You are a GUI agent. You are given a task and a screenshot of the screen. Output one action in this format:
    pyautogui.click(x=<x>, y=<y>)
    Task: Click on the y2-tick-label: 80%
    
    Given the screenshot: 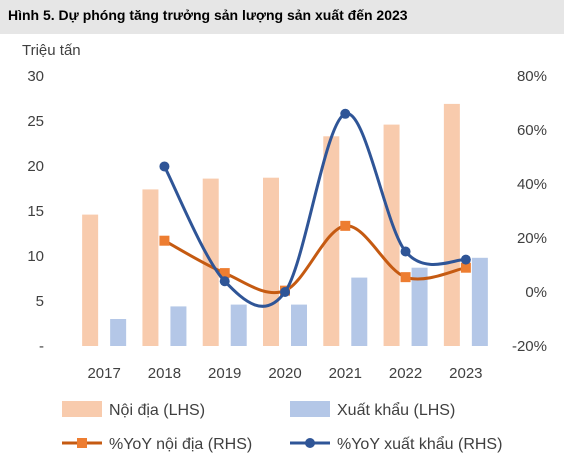 What is the action you would take?
    pyautogui.click(x=532, y=76)
    